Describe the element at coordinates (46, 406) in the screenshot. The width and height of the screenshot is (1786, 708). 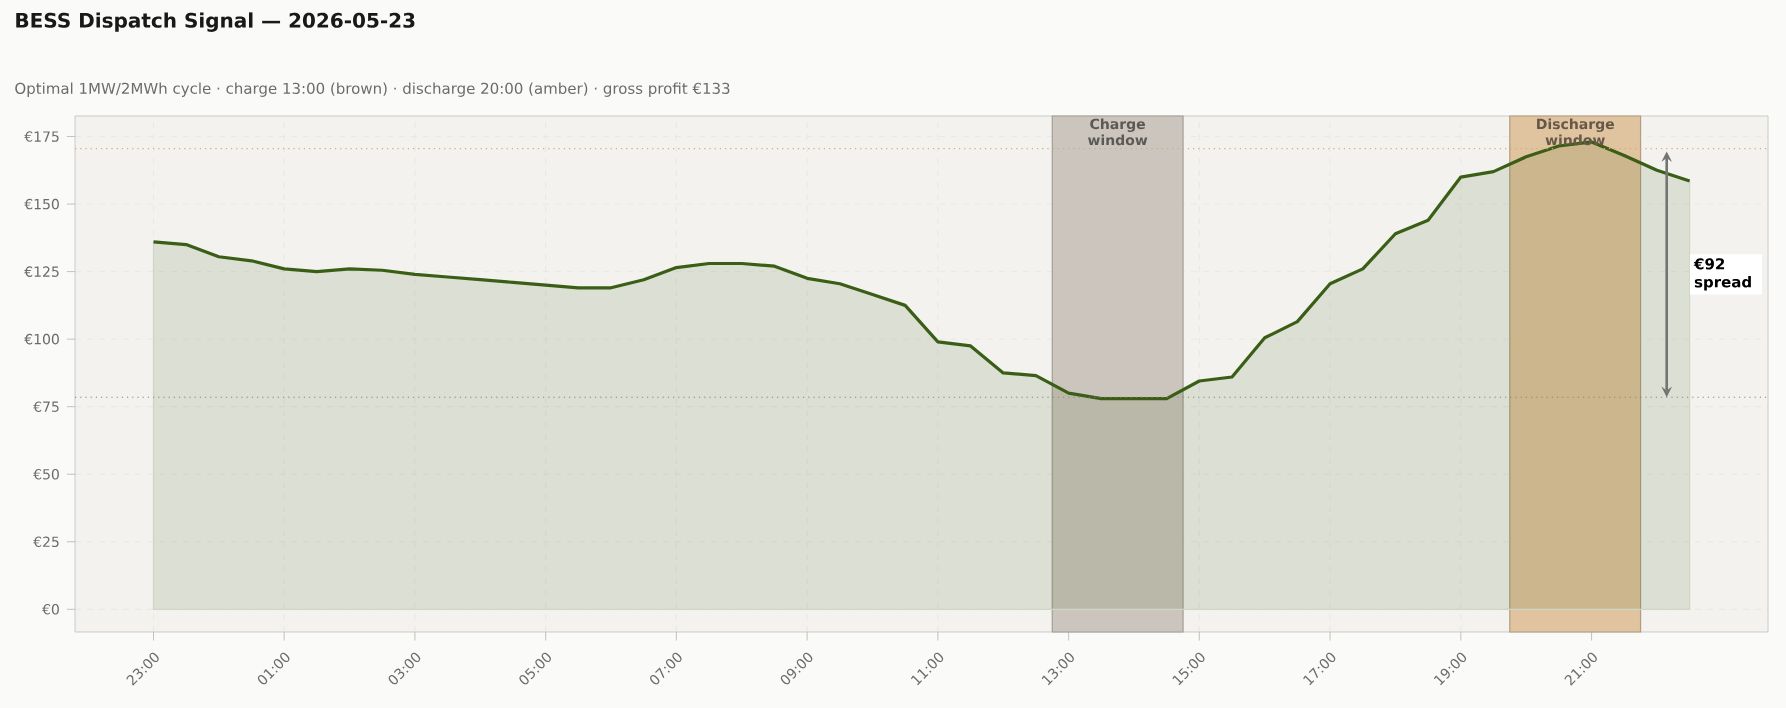
I see `y-tick-label: €75` at that location.